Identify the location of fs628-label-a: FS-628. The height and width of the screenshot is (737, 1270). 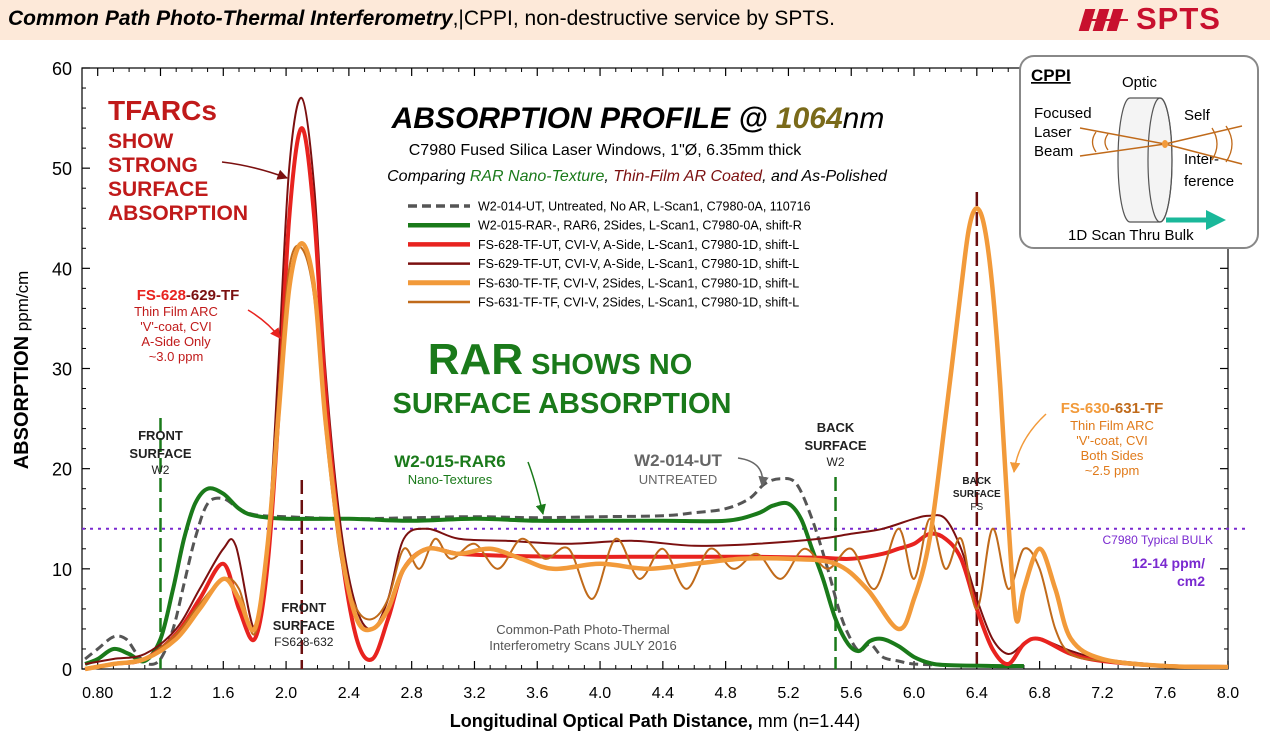
(161, 295).